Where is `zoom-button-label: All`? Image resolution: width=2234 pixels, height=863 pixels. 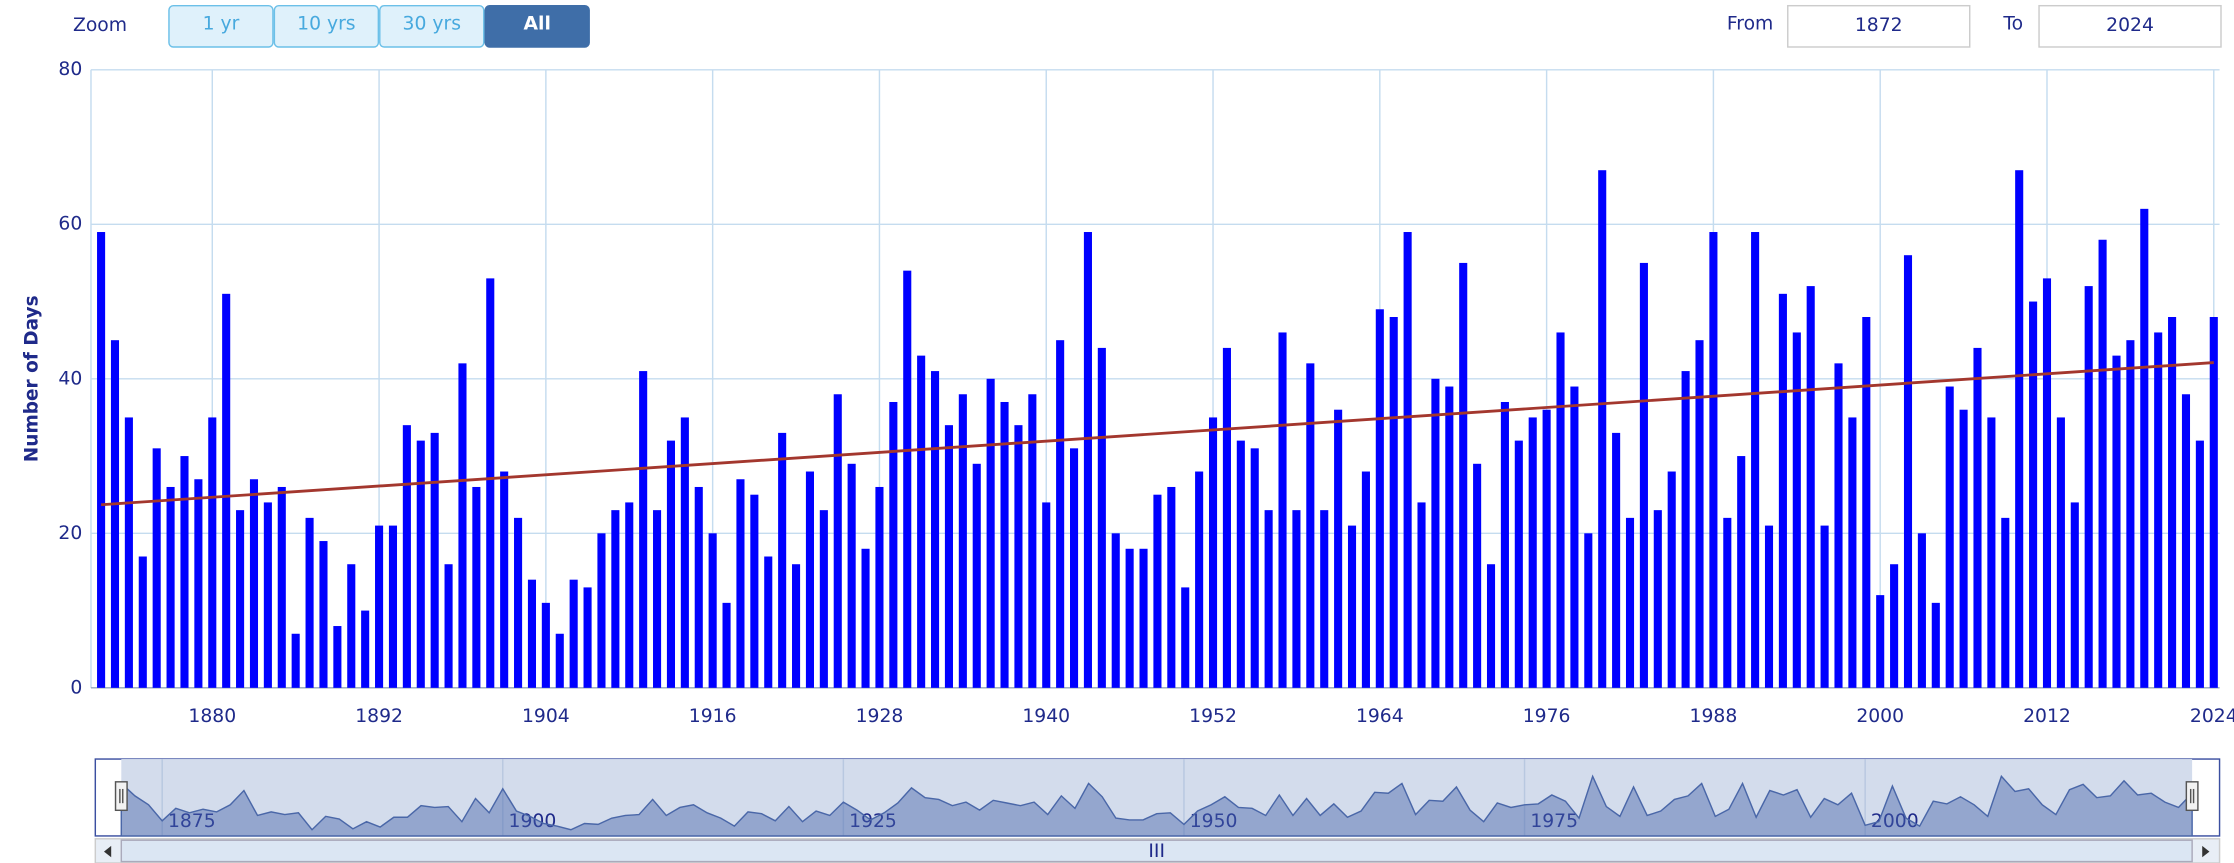 zoom-button-label: All is located at coordinates (537, 24).